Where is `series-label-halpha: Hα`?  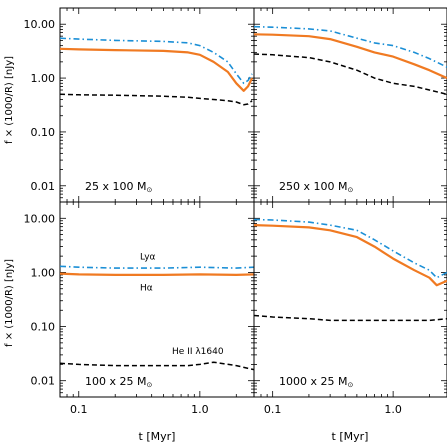 series-label-halpha: Hα is located at coordinates (146, 289).